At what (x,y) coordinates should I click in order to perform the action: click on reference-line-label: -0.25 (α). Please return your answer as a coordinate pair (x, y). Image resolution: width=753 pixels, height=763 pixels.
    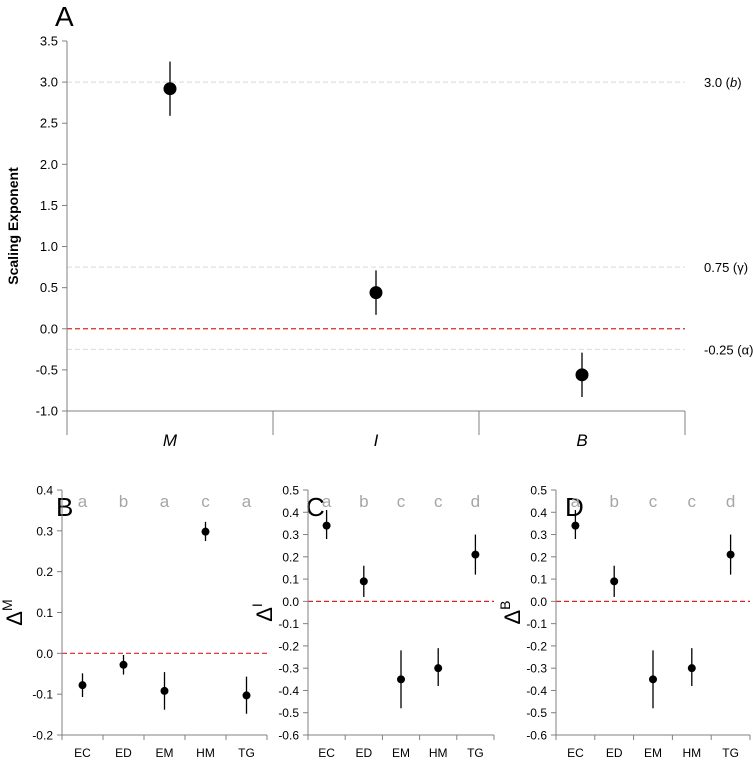
    Looking at the image, I should click on (728, 349).